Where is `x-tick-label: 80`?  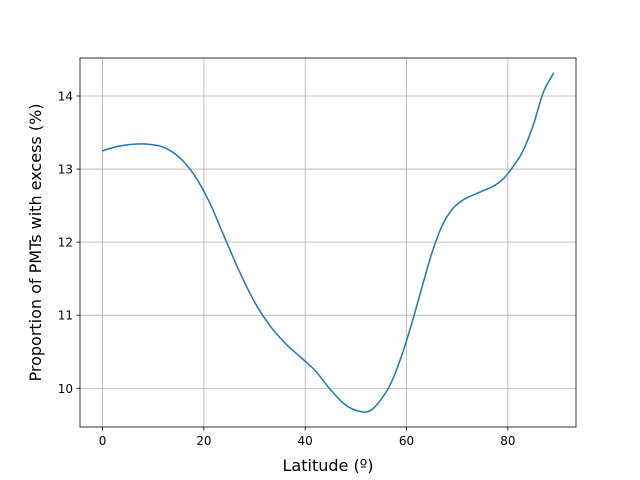
x-tick-label: 80 is located at coordinates (507, 441).